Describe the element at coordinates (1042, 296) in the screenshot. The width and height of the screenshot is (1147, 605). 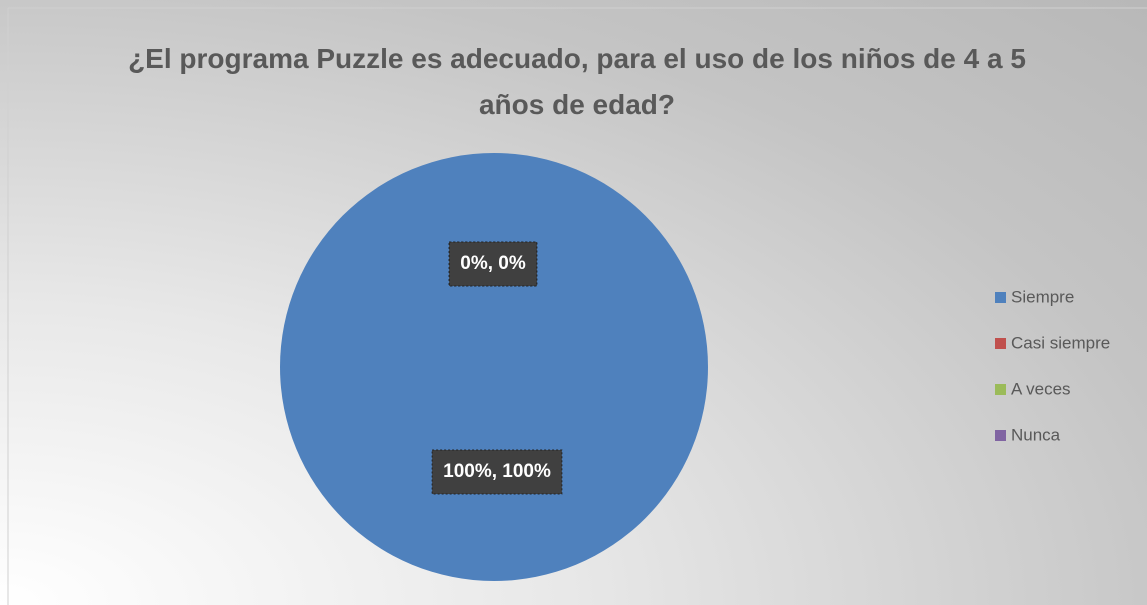
I see `legend-label: Siempre` at that location.